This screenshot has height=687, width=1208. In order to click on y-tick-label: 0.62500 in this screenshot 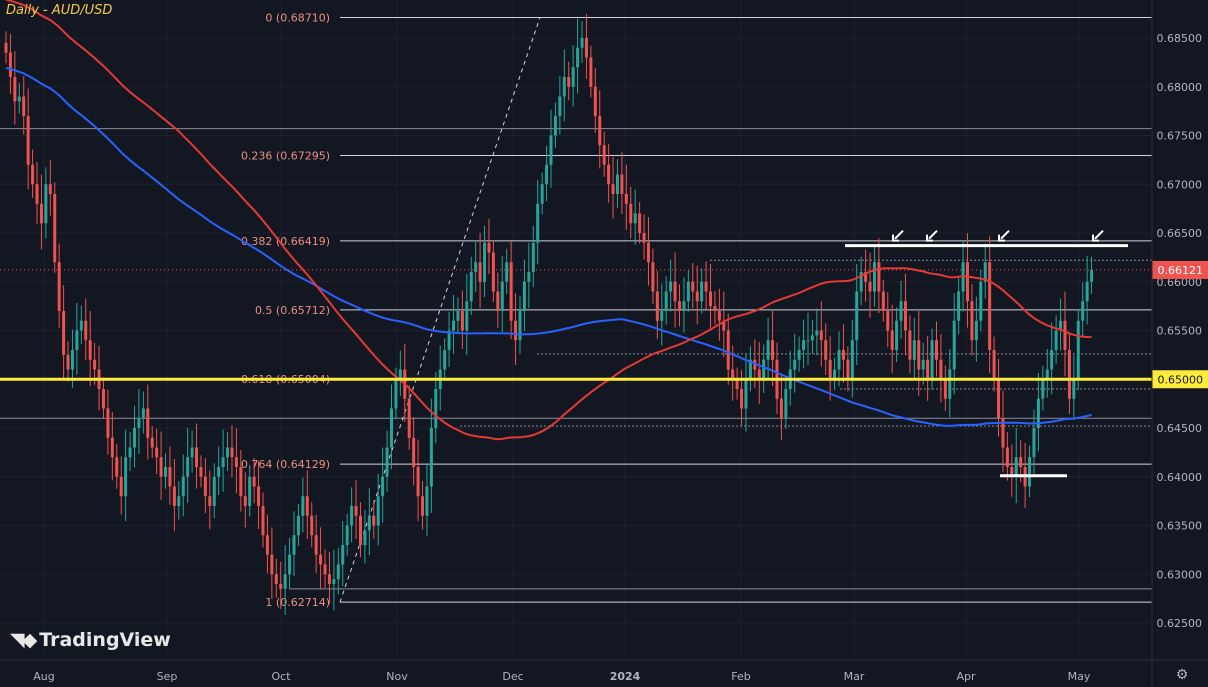, I will do `click(1180, 623)`.